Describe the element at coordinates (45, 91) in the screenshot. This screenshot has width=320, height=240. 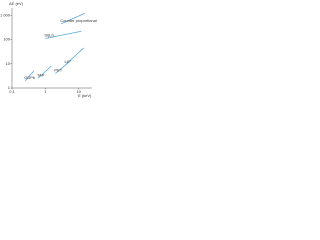
I see `x-tick-label: 1` at that location.